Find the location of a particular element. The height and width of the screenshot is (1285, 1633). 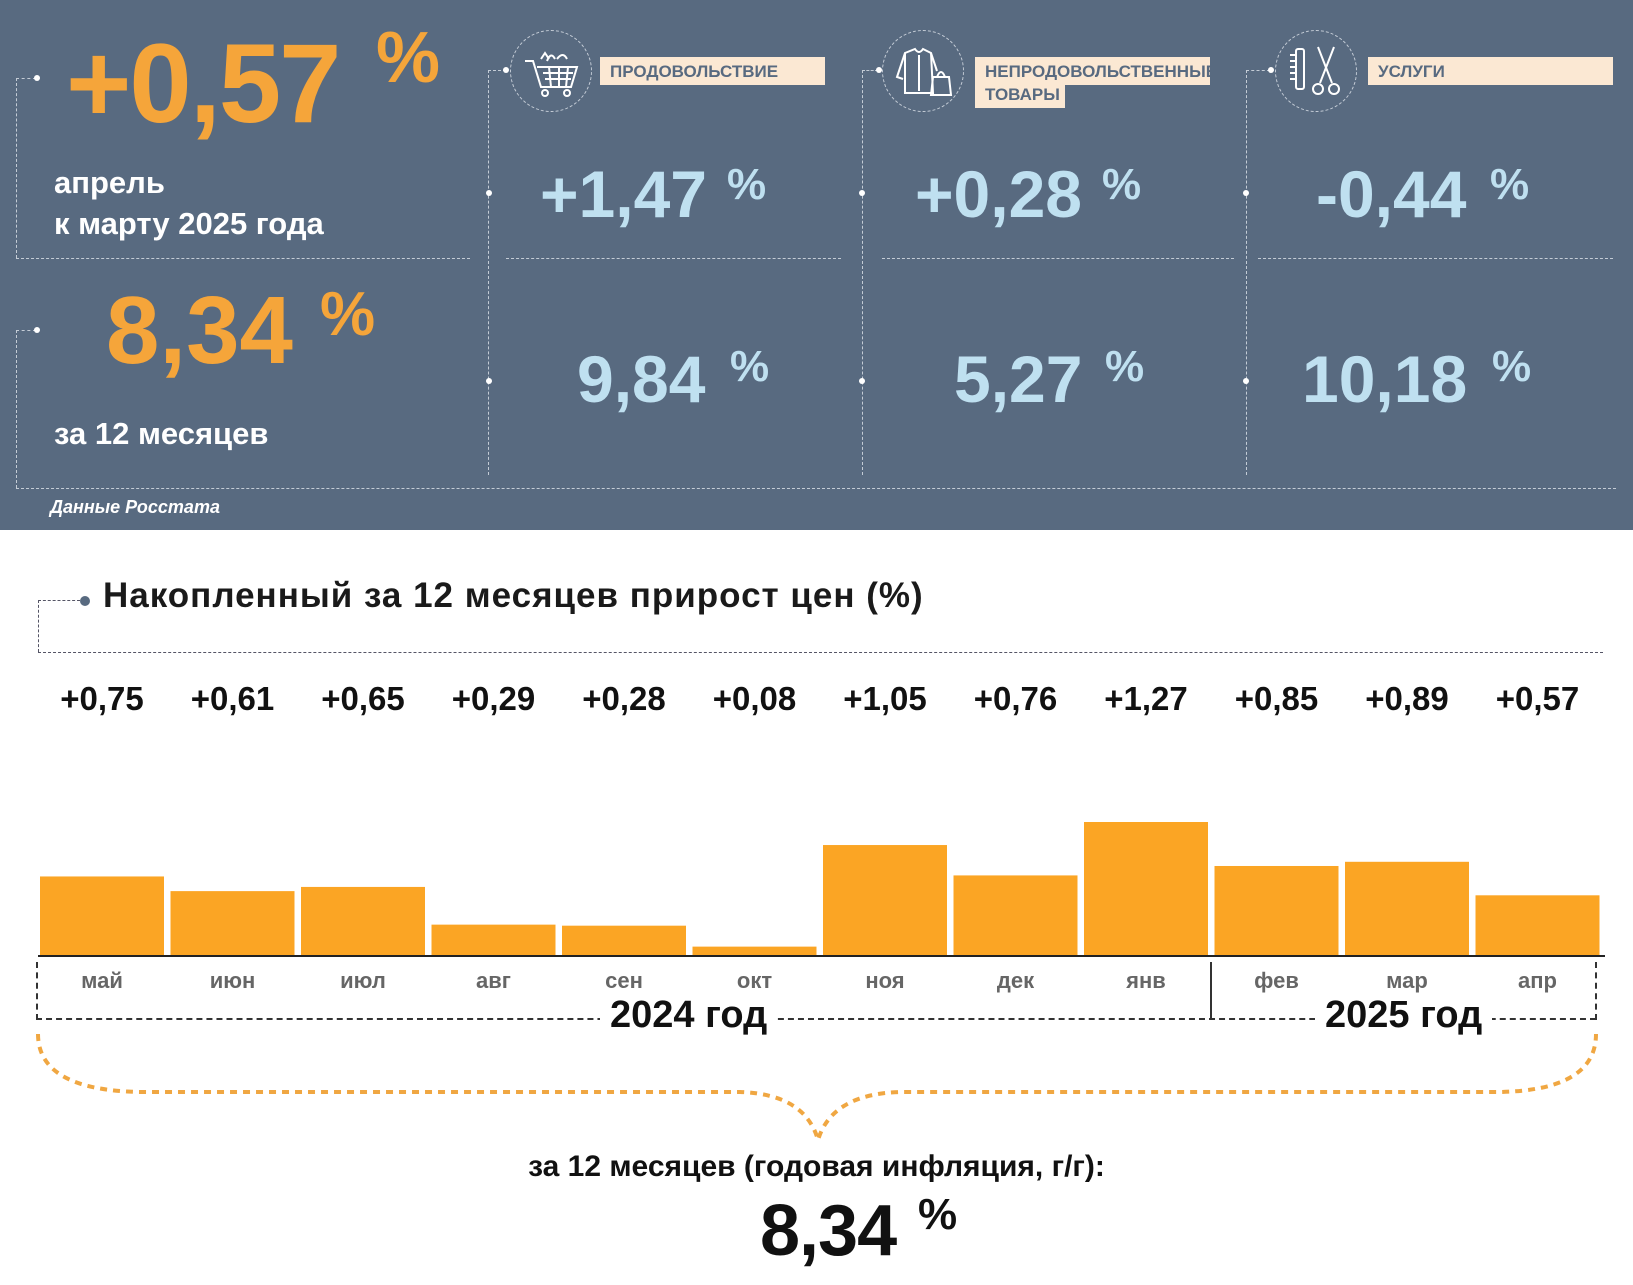

value-label-мар: +0,89 is located at coordinates (1407, 698).